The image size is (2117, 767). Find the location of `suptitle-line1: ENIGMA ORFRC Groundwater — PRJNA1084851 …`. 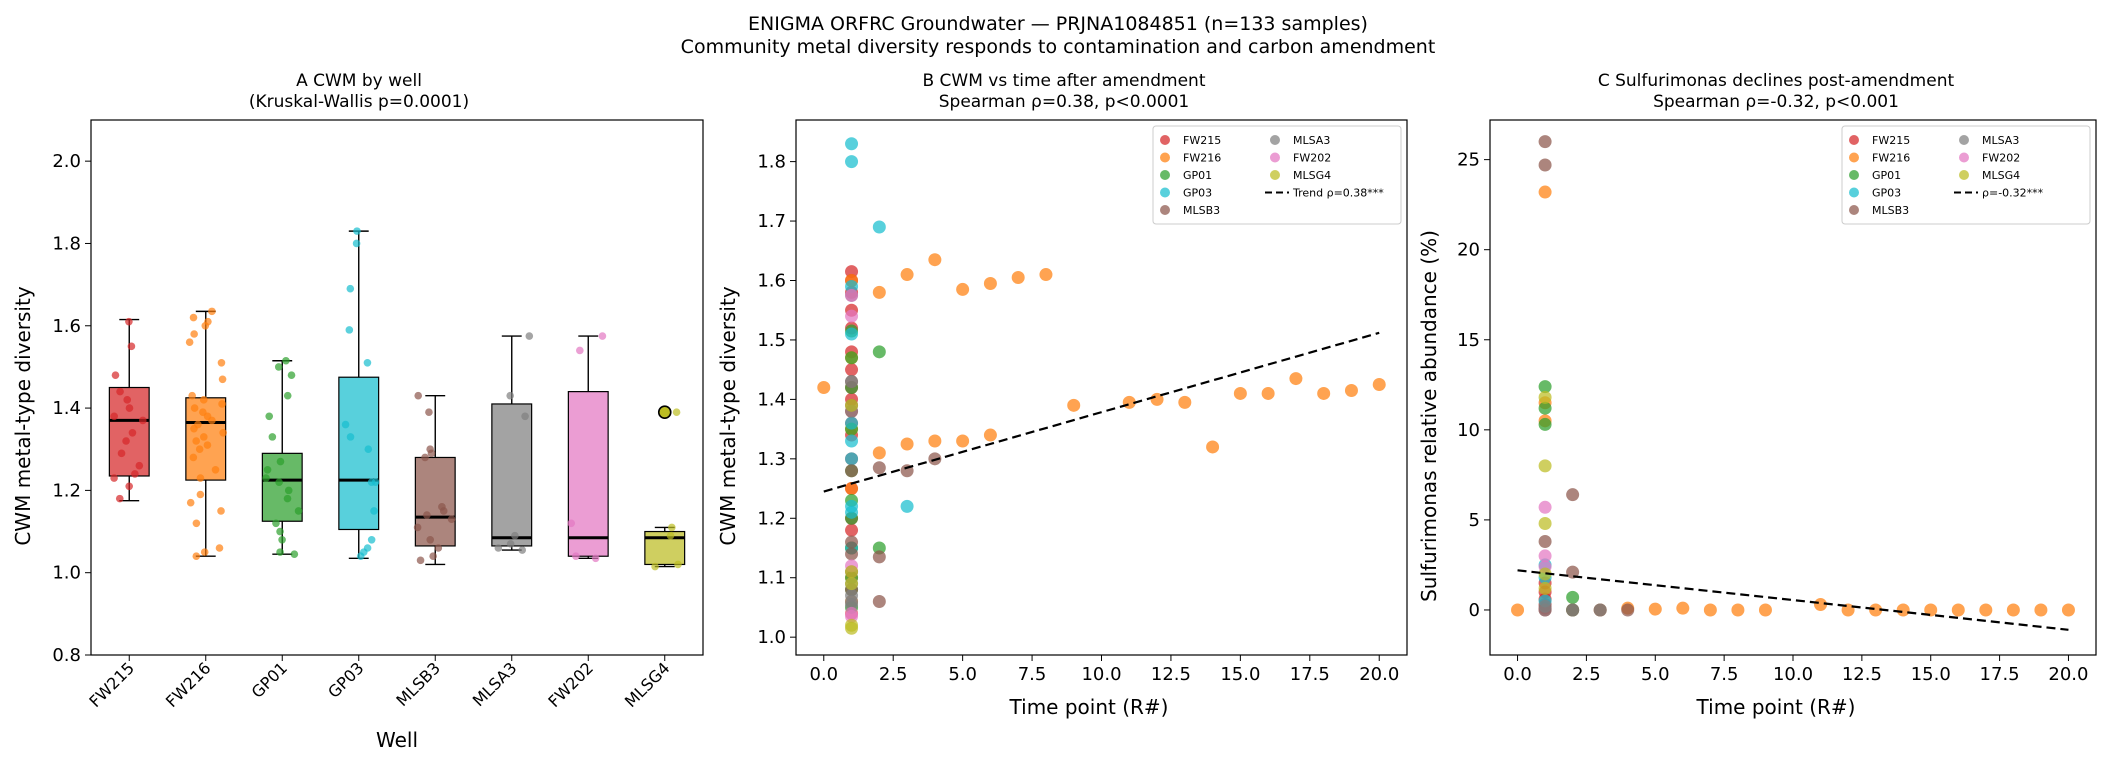

suptitle-line1: ENIGMA ORFRC Groundwater — PRJNA1084851 … is located at coordinates (1058, 24).